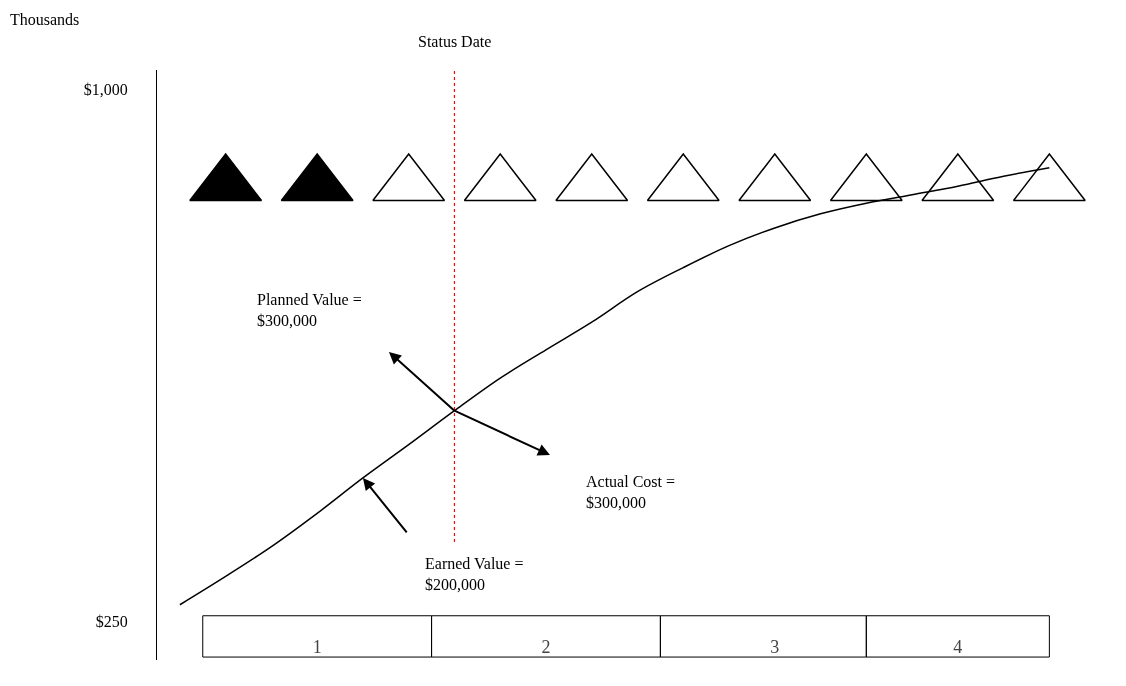 The height and width of the screenshot is (686, 1126). I want to click on x-tick-label: 3, so click(775, 647).